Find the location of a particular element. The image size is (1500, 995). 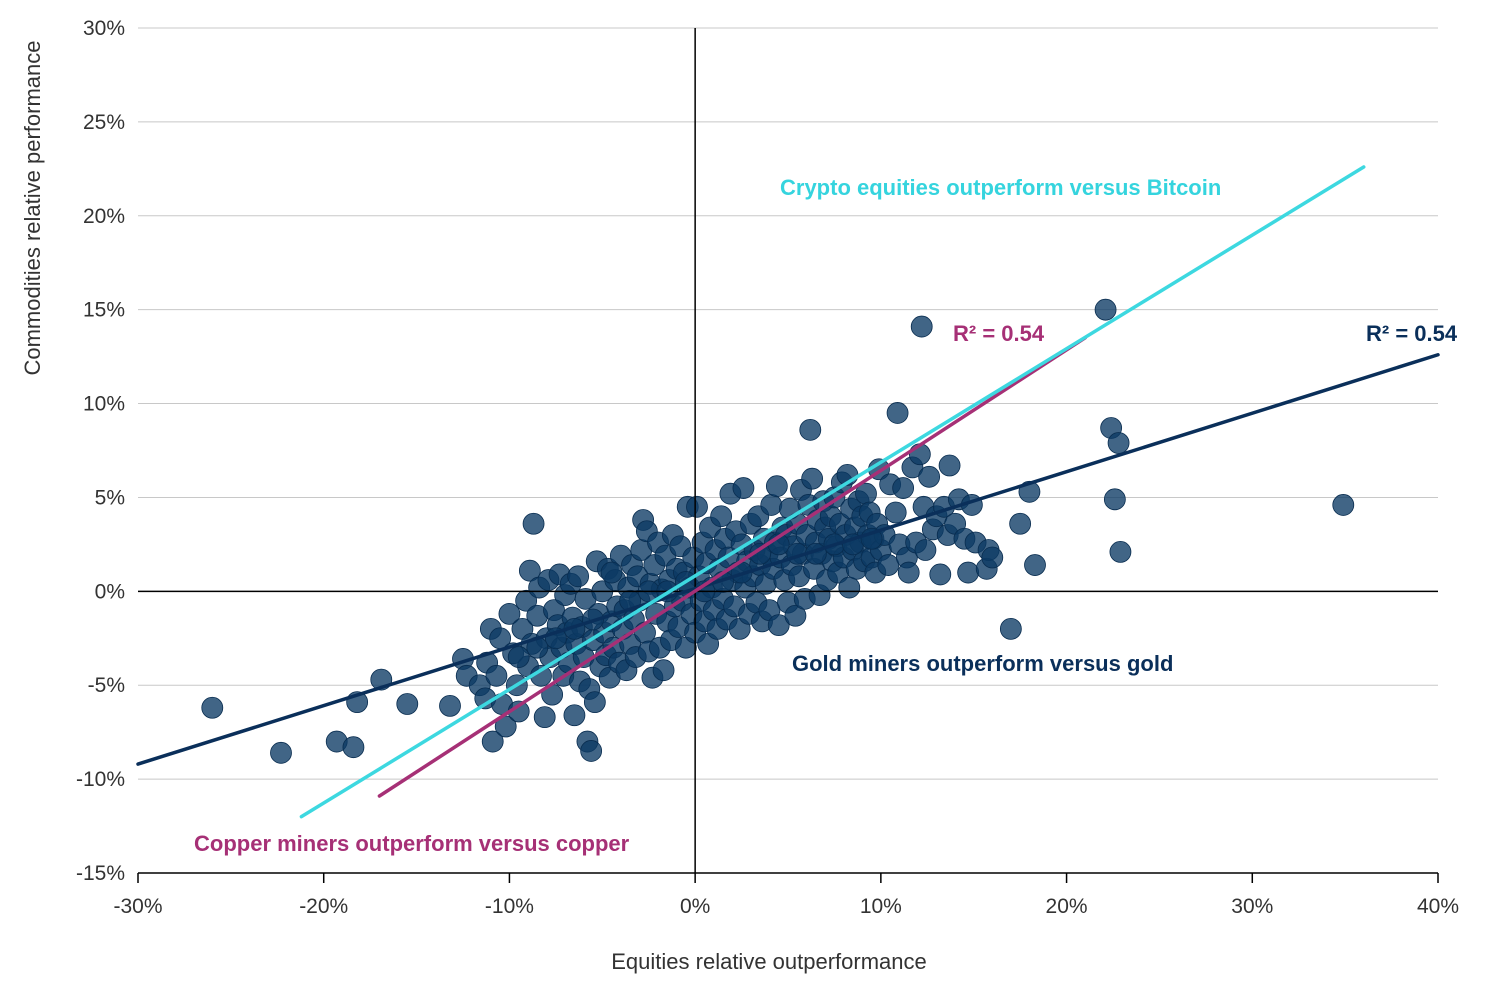

x-tick-label: 30% is located at coordinates (1252, 906).